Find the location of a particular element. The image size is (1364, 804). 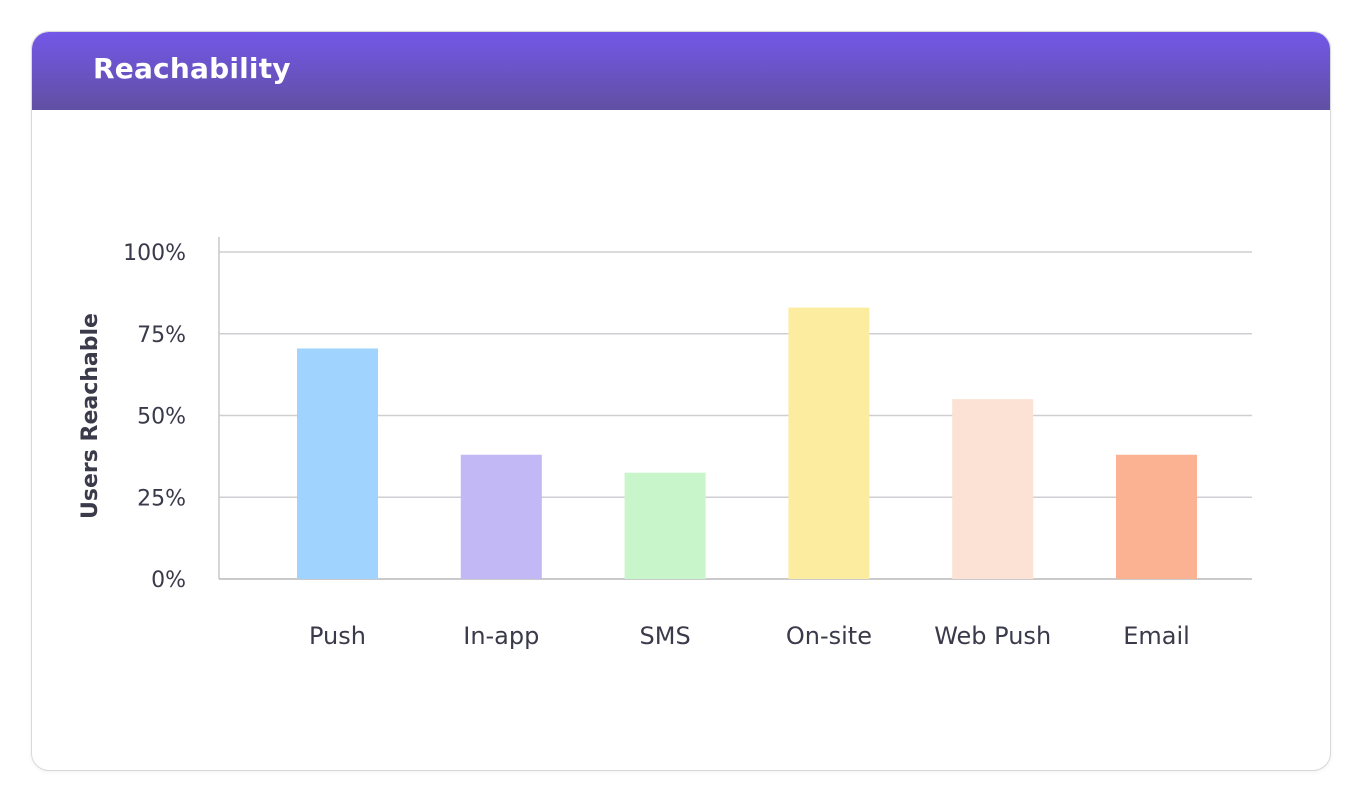

y-tick-label: 75% is located at coordinates (161, 335).